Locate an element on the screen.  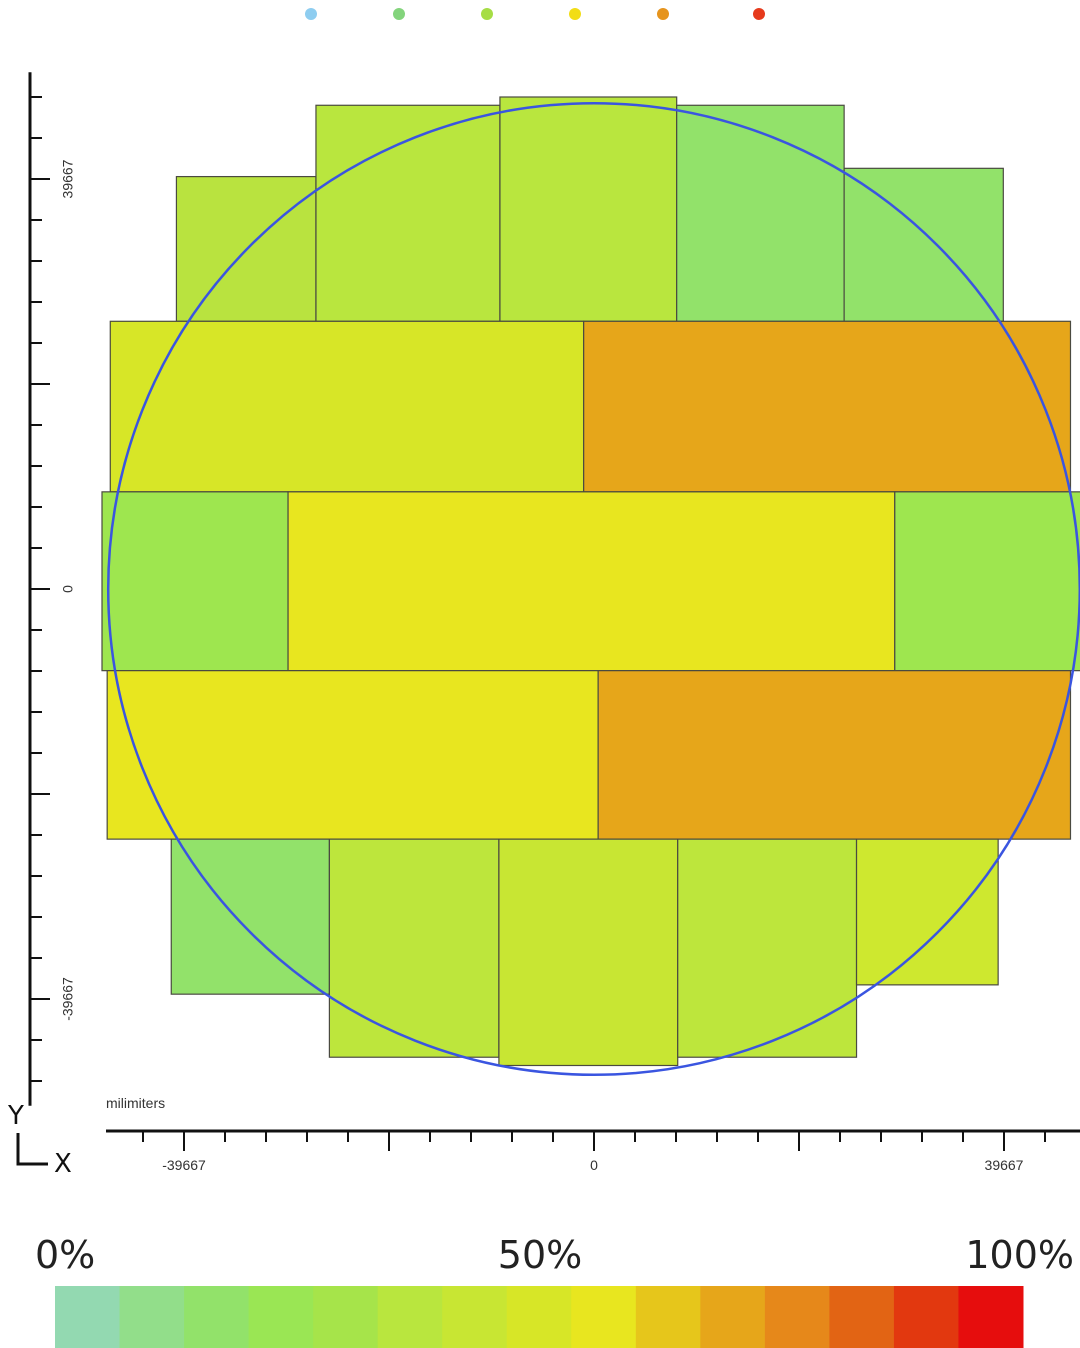
y-axis: 39667 0 -39667 is located at coordinates (52, 589).